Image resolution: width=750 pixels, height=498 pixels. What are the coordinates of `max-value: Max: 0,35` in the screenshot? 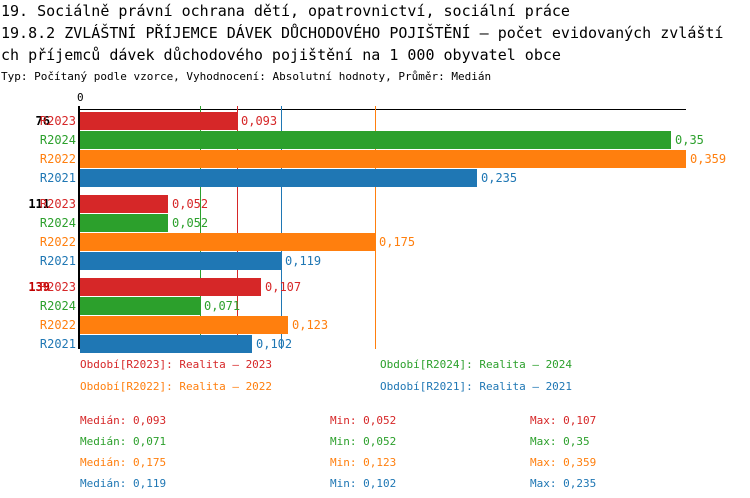 It's located at (560, 441).